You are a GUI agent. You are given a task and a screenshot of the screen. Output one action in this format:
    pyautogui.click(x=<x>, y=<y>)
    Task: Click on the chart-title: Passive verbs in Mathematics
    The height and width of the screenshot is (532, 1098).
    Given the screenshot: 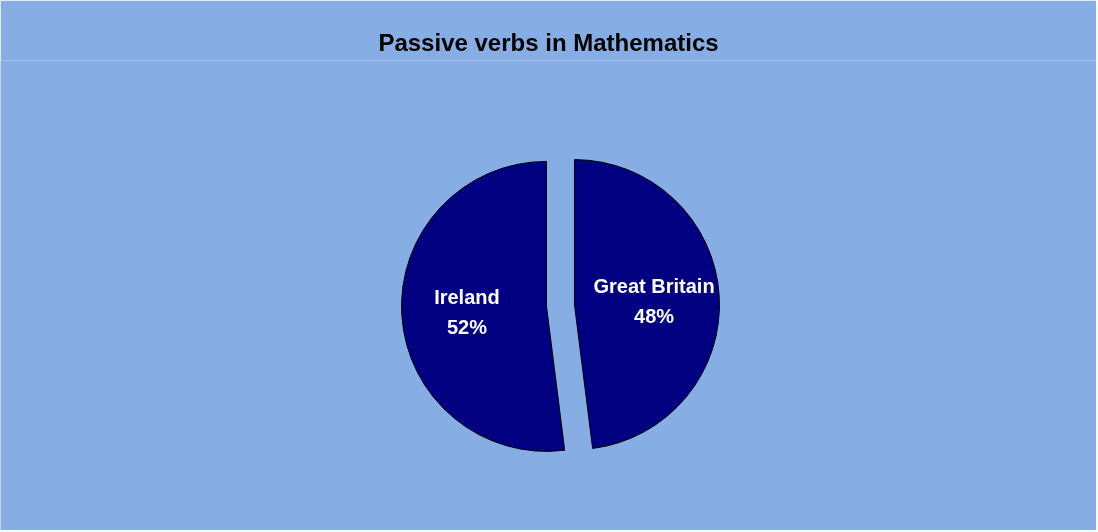 What is the action you would take?
    pyautogui.click(x=548, y=42)
    